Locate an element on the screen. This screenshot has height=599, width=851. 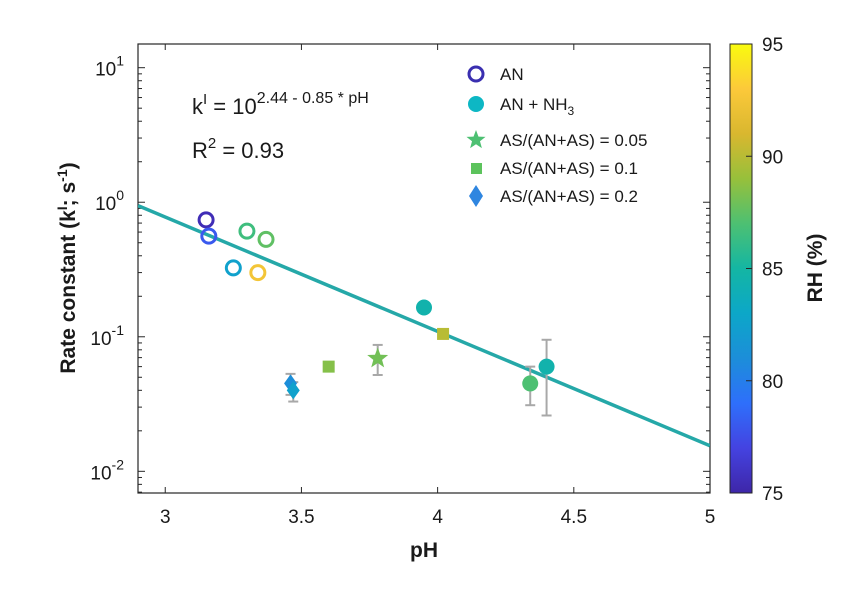
fit-equation: kI = 102.44 - 0.85 * pH is located at coordinates (280, 104).